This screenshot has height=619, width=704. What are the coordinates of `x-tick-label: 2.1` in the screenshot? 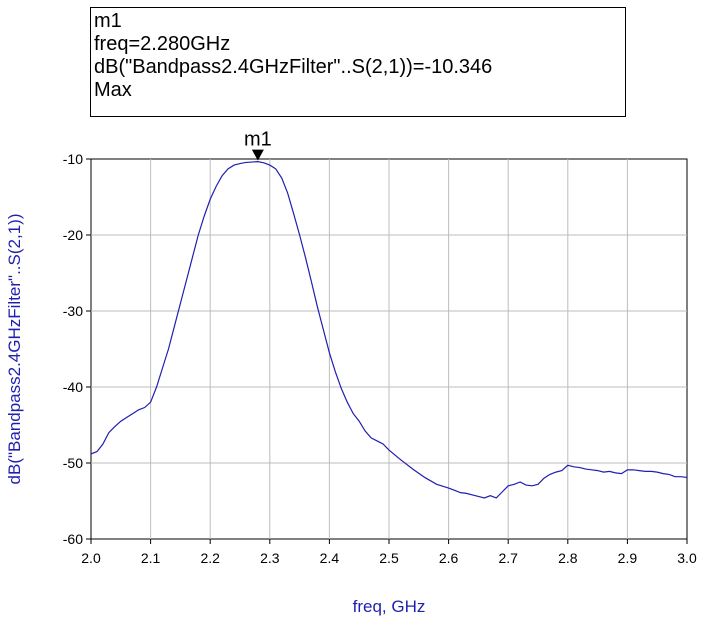 It's located at (151, 558).